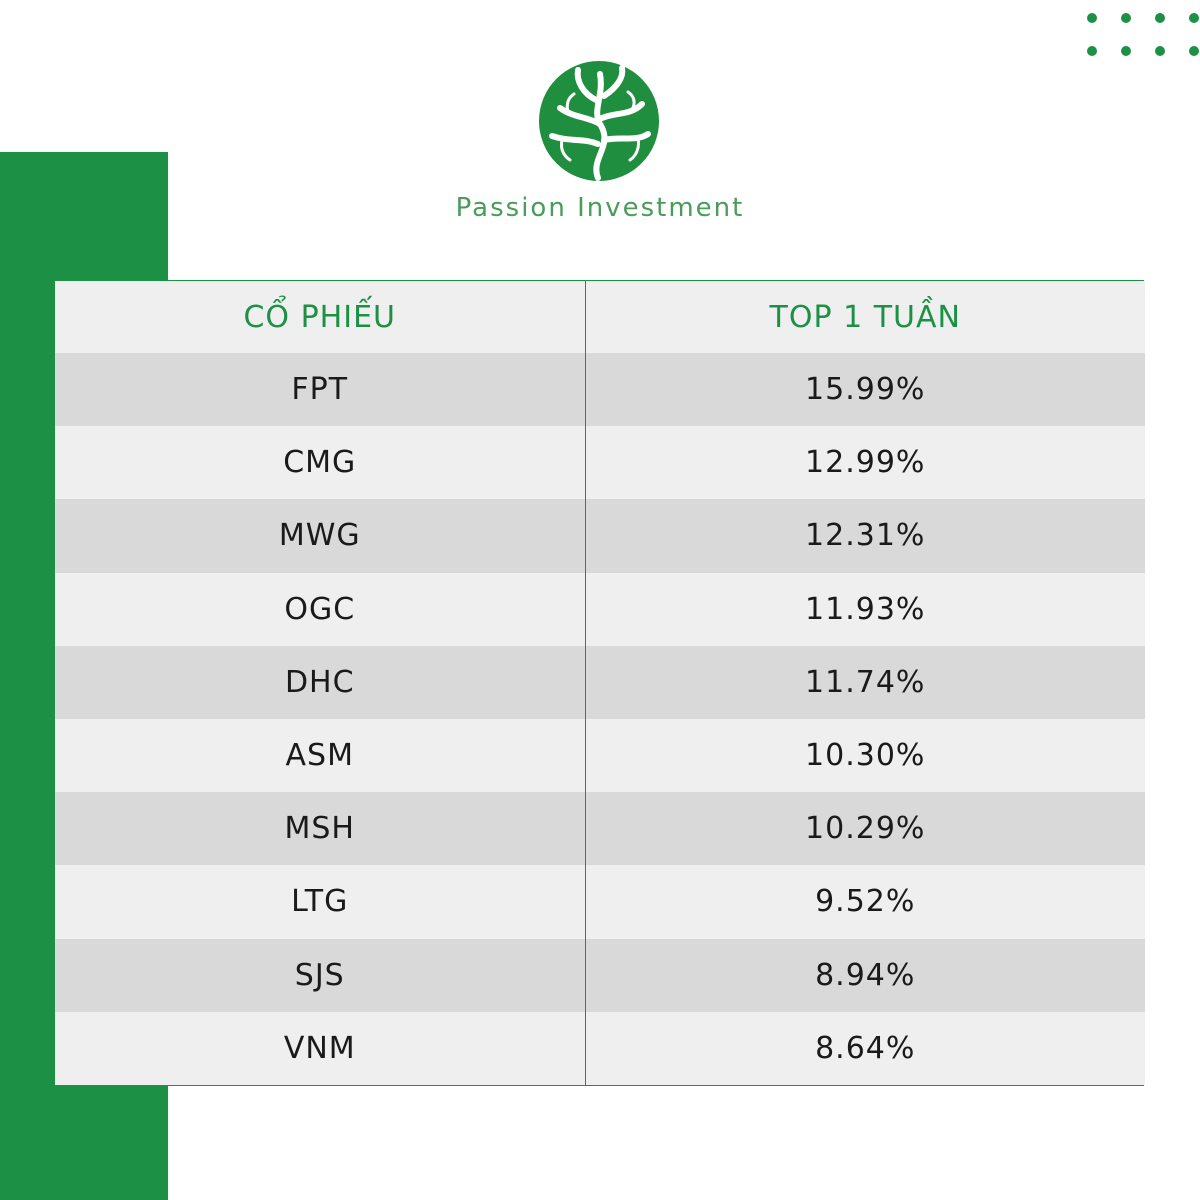 This screenshot has width=1200, height=1200. I want to click on ticker-cell: LTG, so click(320, 902).